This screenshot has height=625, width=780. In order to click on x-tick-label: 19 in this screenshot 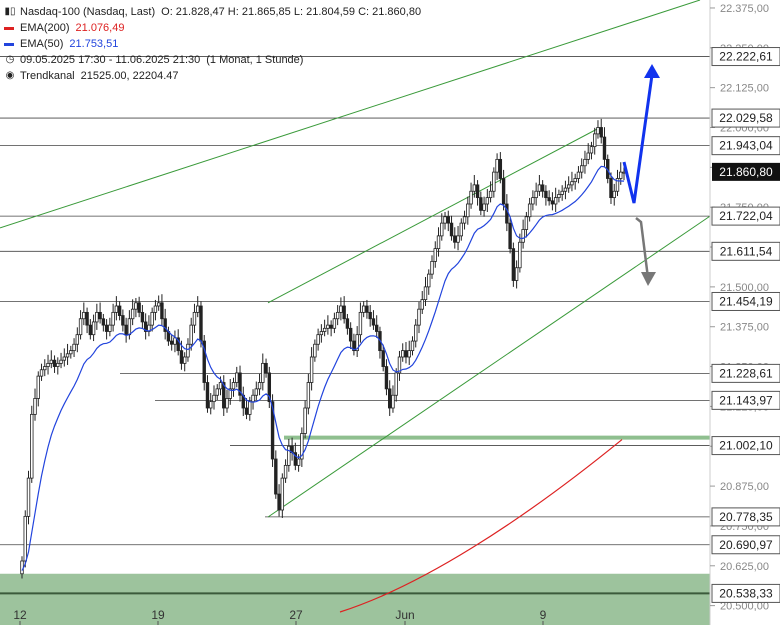, I will do `click(158, 615)`.